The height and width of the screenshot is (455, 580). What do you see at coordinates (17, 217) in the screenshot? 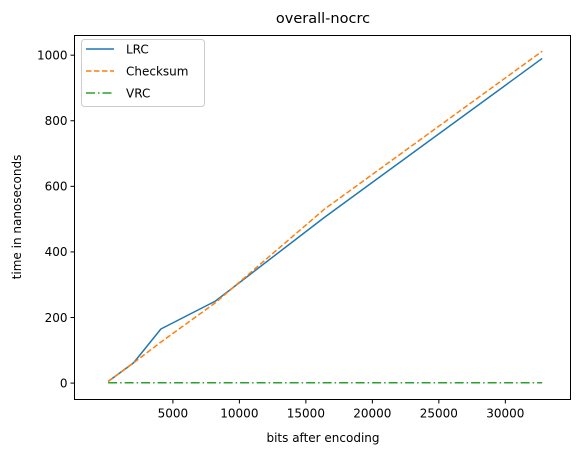
I see `y-axis-label: time in nanoseconds` at bounding box center [17, 217].